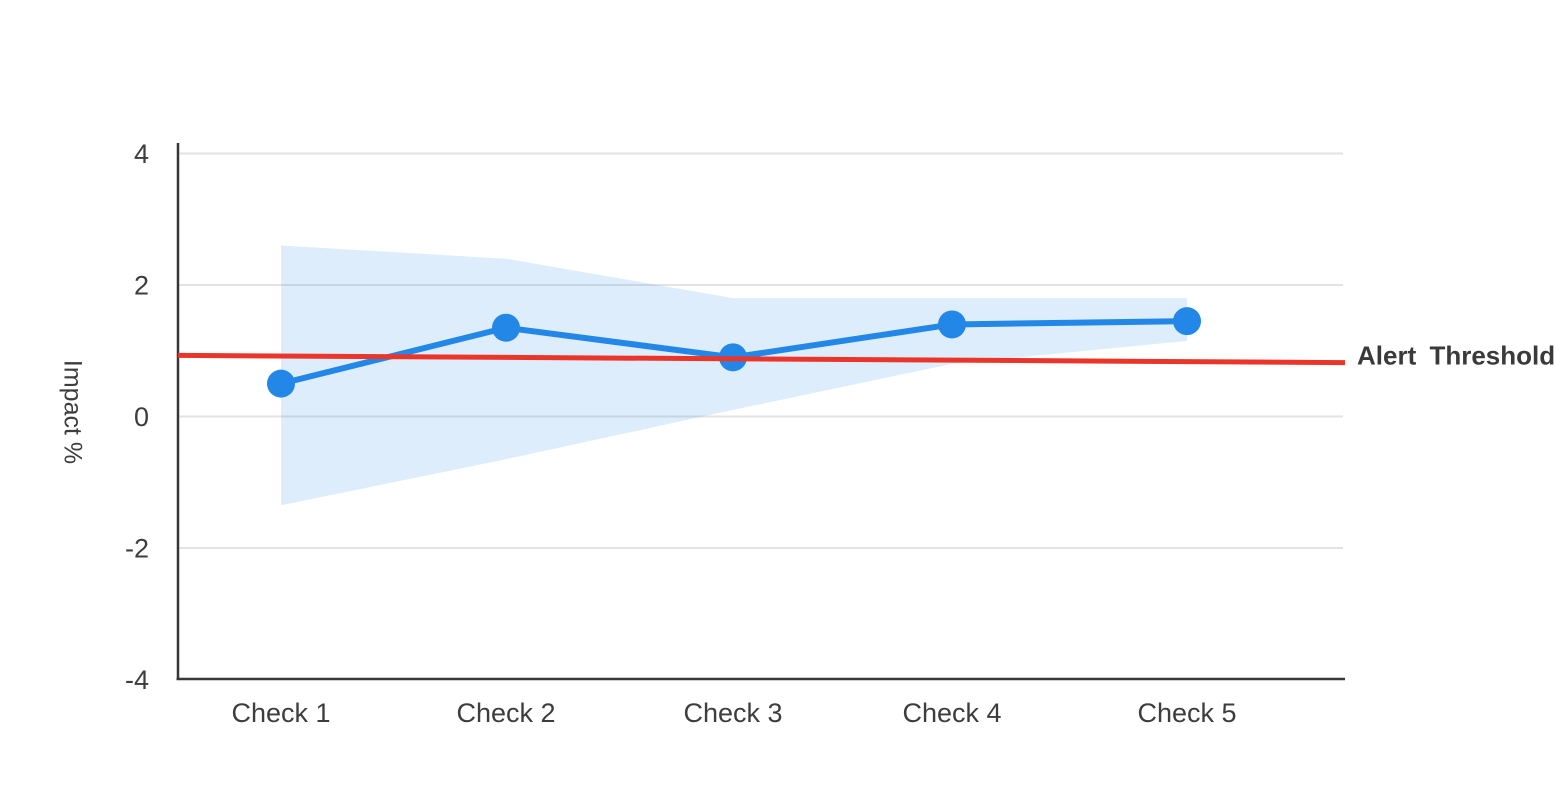 This screenshot has height=808, width=1556. Describe the element at coordinates (72, 412) in the screenshot. I see `y-axis-label: Impact %` at that location.